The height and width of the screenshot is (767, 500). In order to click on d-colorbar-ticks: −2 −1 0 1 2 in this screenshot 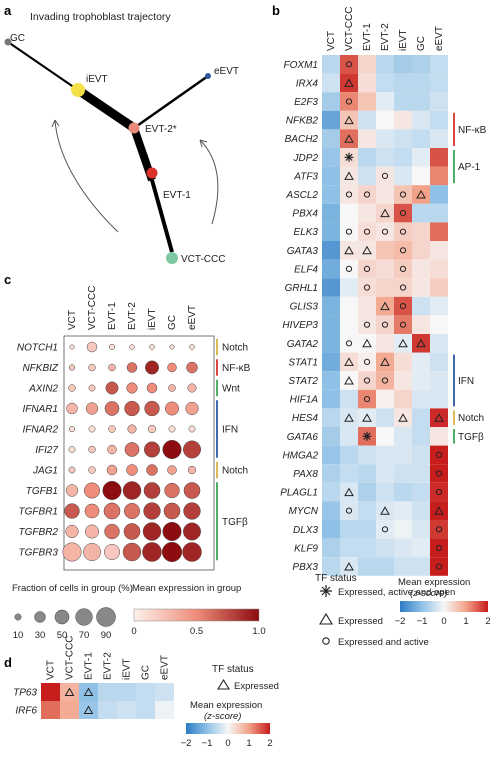, I will do `click(227, 743)`.